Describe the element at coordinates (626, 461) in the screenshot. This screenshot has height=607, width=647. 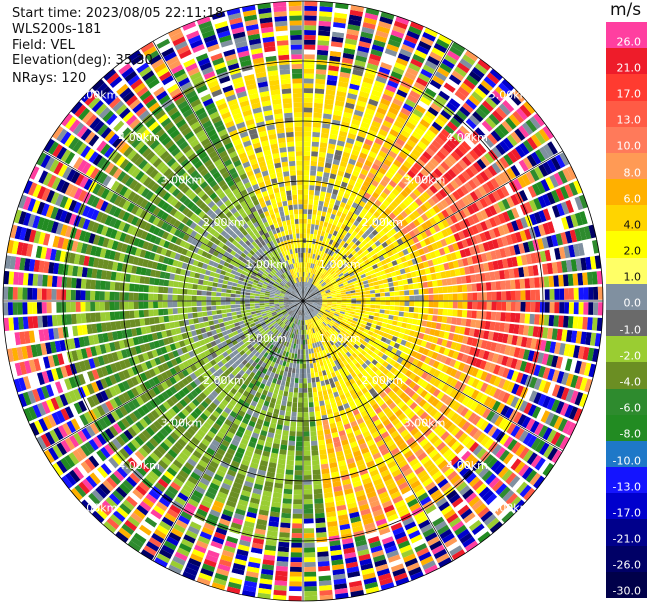
I see `colorbar-label: -10.0` at that location.